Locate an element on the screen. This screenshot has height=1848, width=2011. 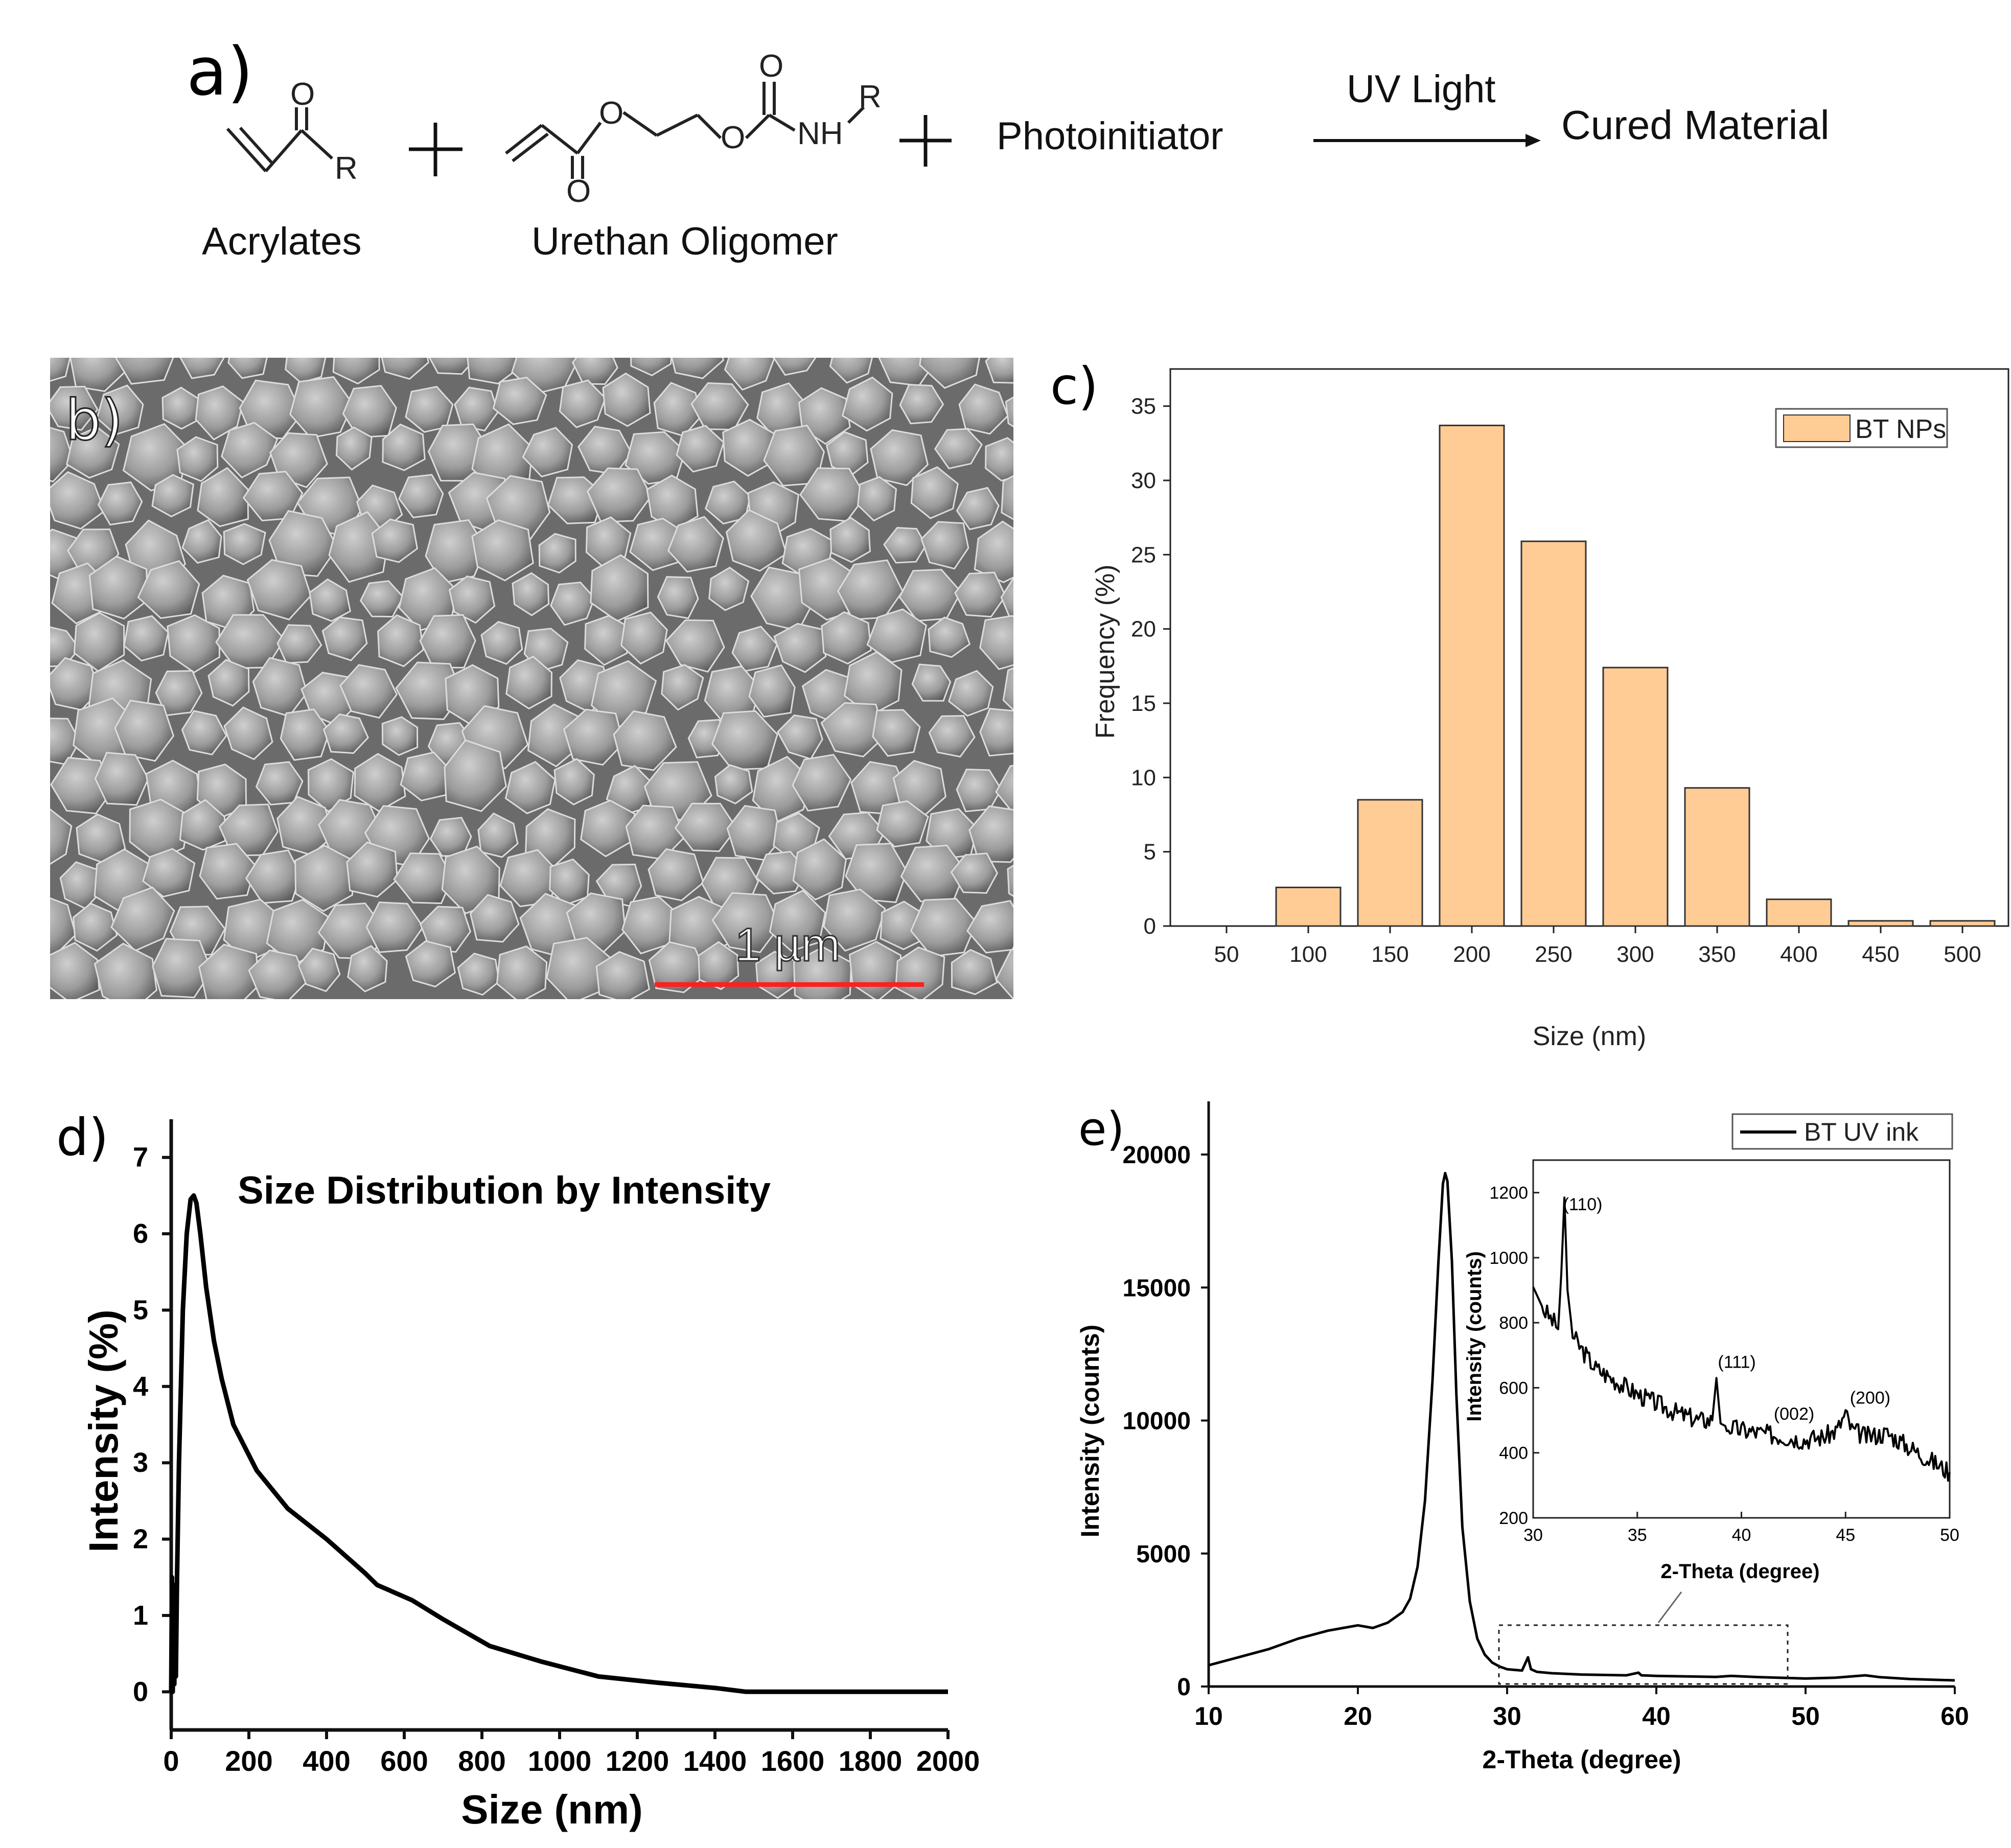
x-tick-label: 200 is located at coordinates (1472, 954).